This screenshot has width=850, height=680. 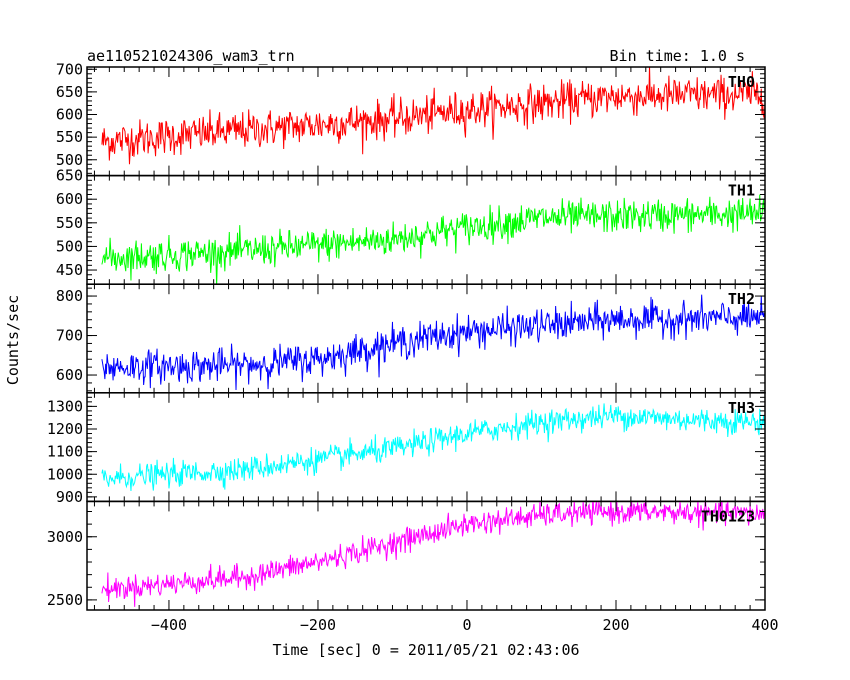 I want to click on panel-label-th3: TH3, so click(x=741, y=408).